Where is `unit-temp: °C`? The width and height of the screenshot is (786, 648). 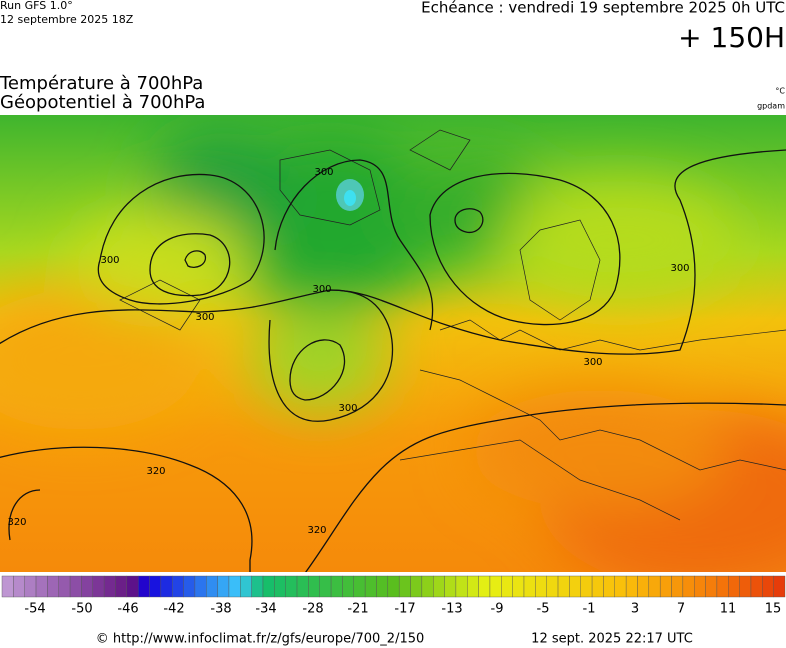
unit-temp: °C is located at coordinates (780, 91).